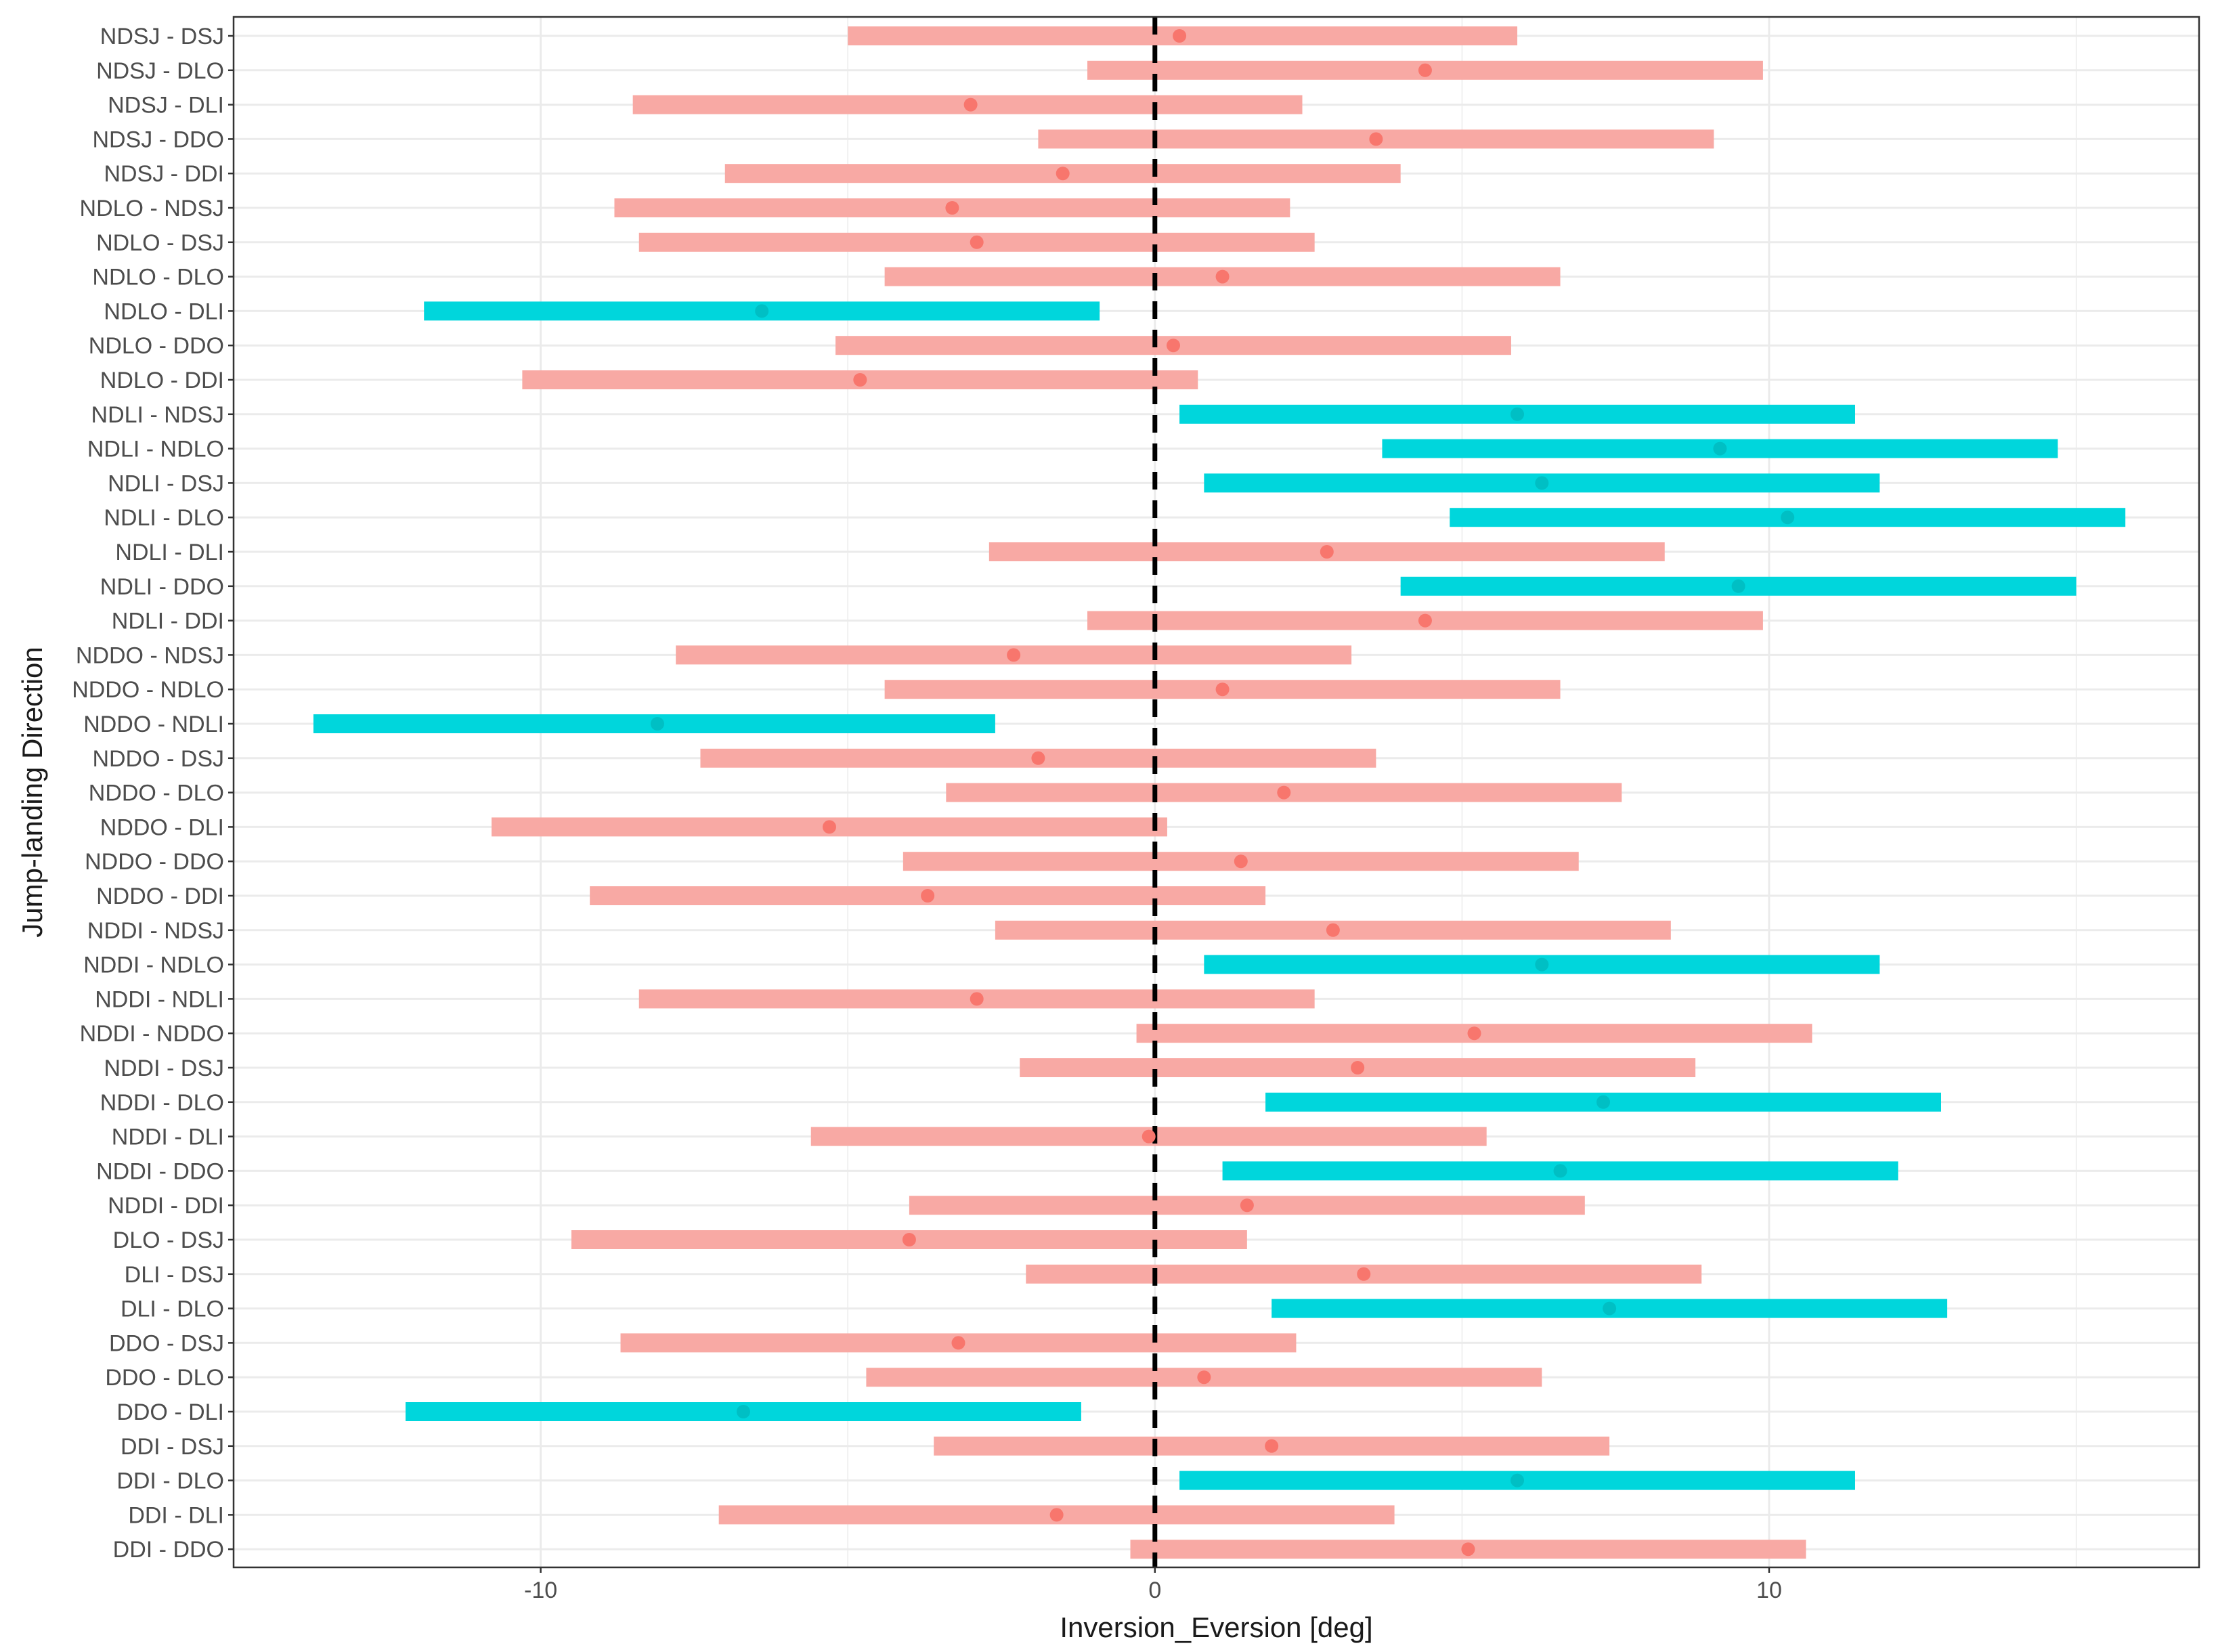  What do you see at coordinates (148, 690) in the screenshot?
I see `y-tick-label: NDDO - NDLO` at bounding box center [148, 690].